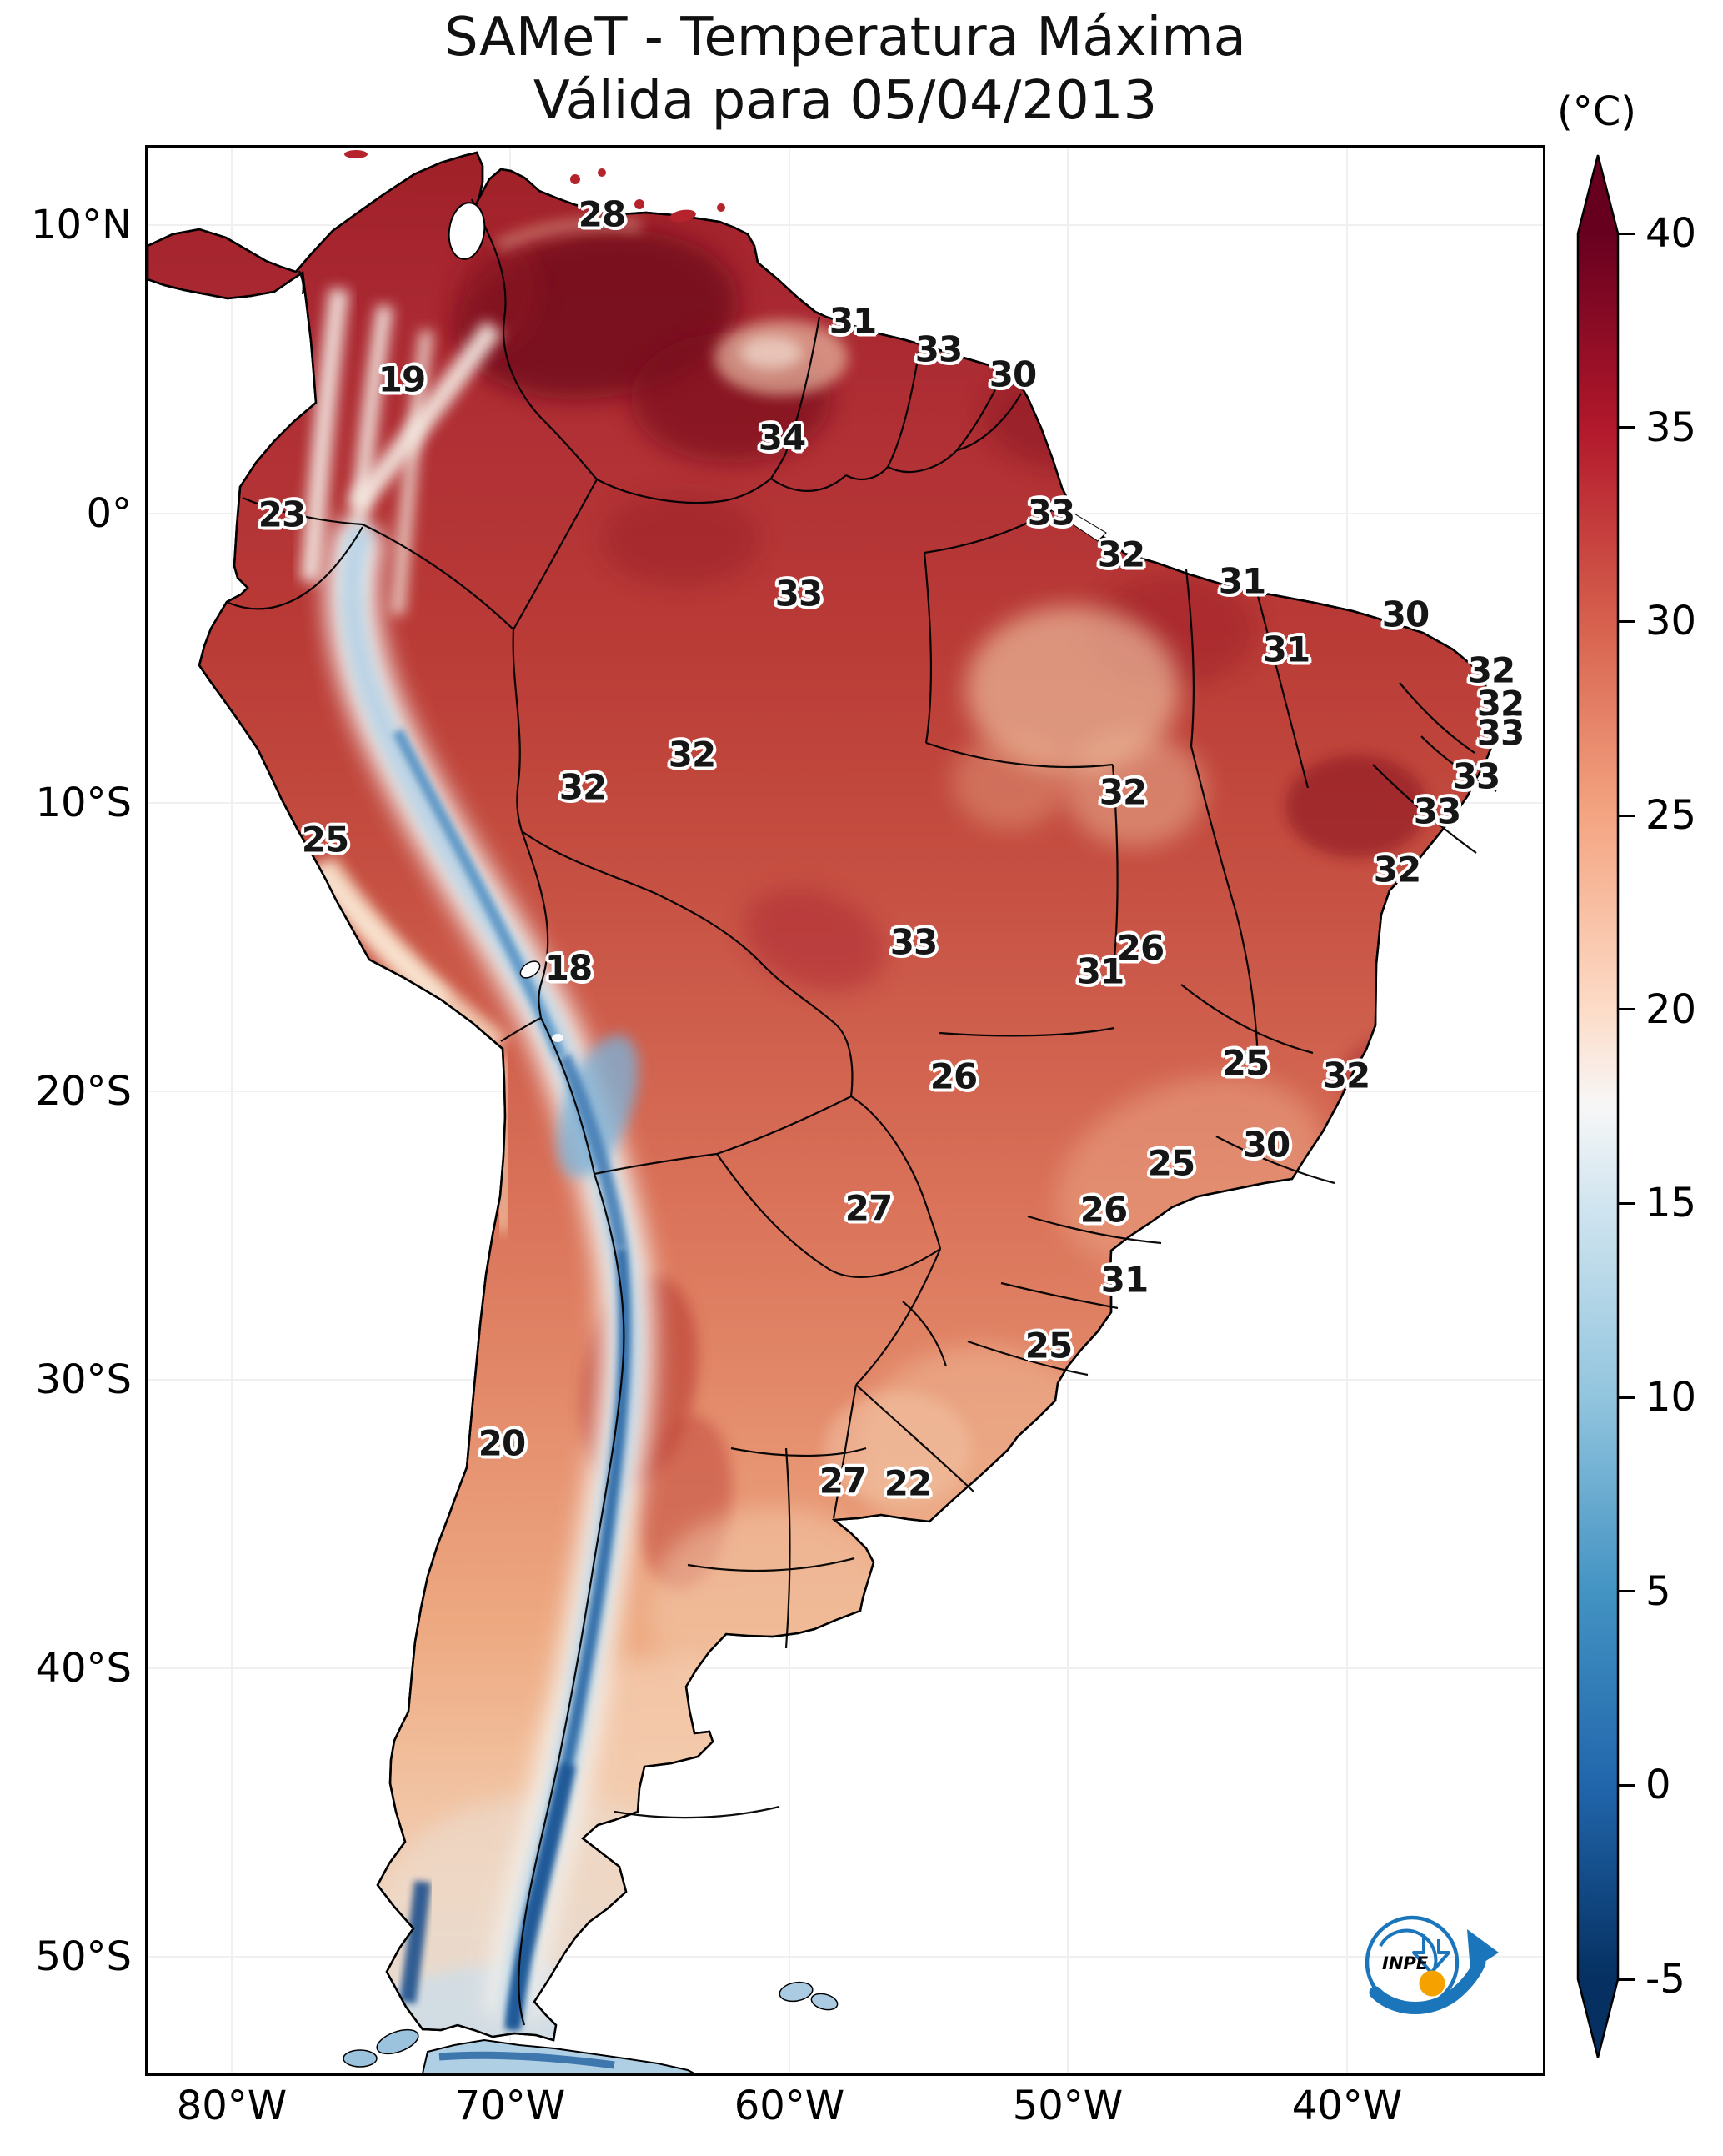 Image resolution: width=1723 pixels, height=2156 pixels. Describe the element at coordinates (1665, 1979) in the screenshot. I see `colorbar-tick-label: -5` at that location.